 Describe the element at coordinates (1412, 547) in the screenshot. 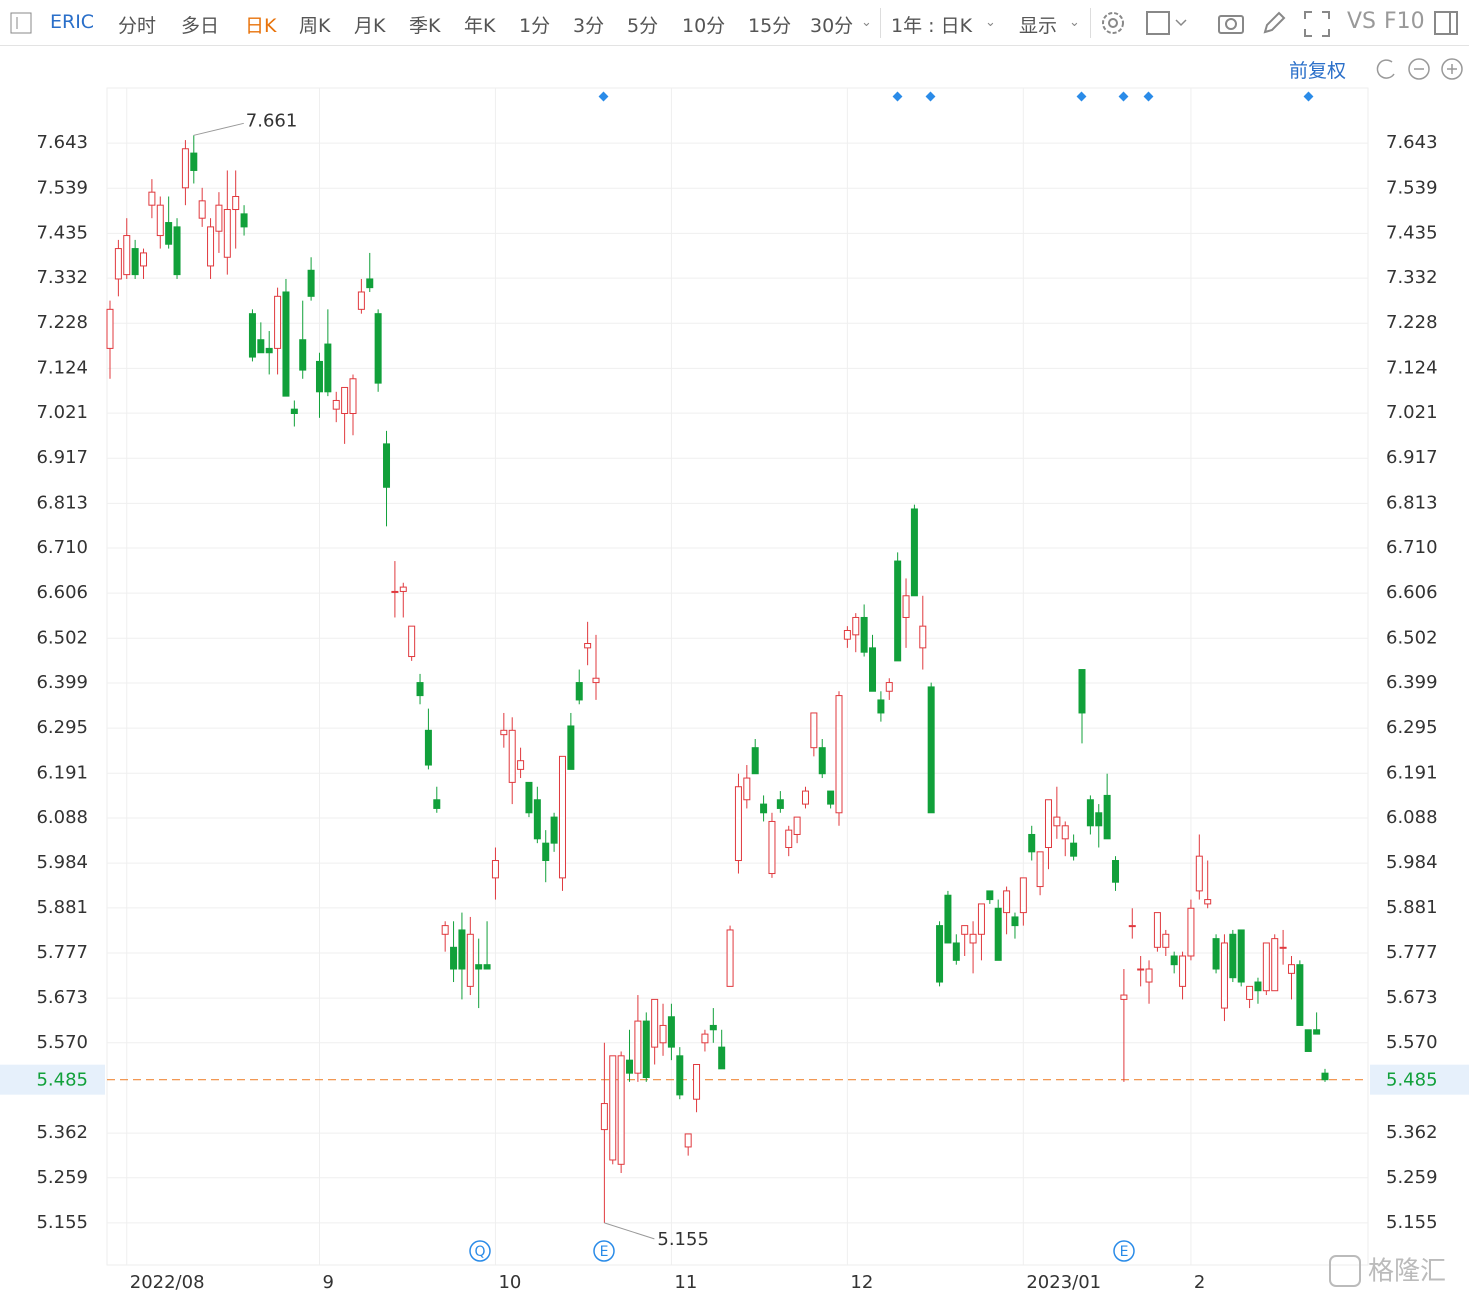

I see `y2-tick-label: 6.710` at that location.